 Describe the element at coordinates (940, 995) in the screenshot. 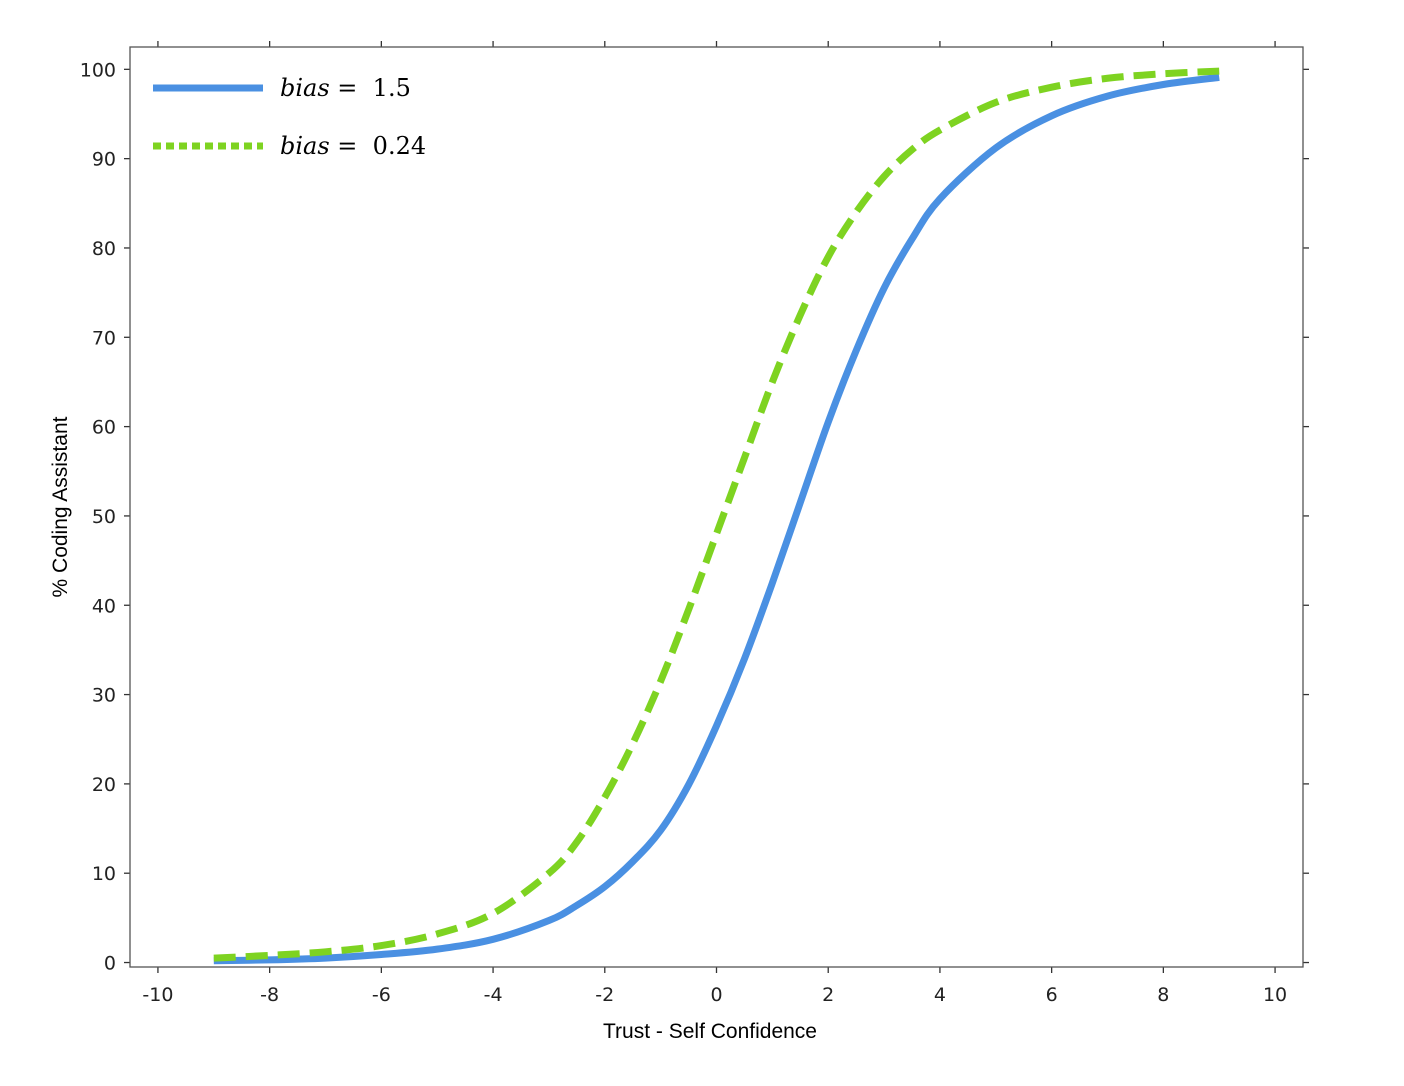

I see `x-tick-label: 4` at that location.